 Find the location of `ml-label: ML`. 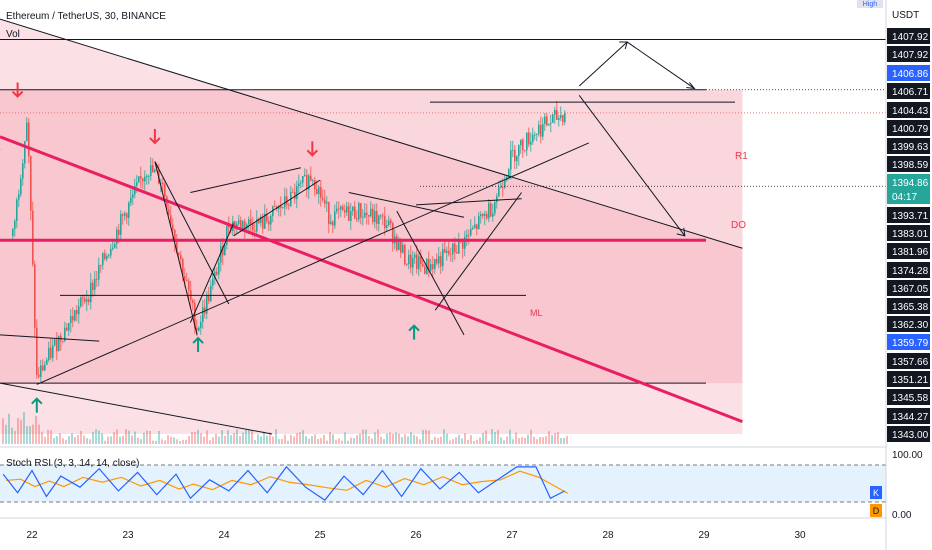

ml-label: ML is located at coordinates (536, 313).